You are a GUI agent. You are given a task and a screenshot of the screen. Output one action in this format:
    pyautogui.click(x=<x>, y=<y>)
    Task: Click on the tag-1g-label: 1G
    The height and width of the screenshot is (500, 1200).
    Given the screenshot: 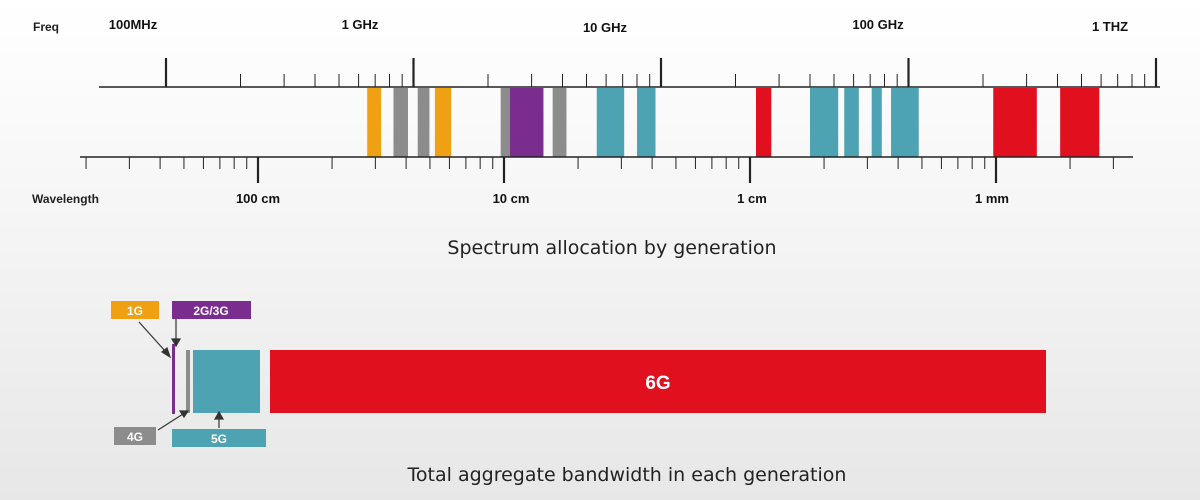 What is the action you would take?
    pyautogui.click(x=135, y=311)
    